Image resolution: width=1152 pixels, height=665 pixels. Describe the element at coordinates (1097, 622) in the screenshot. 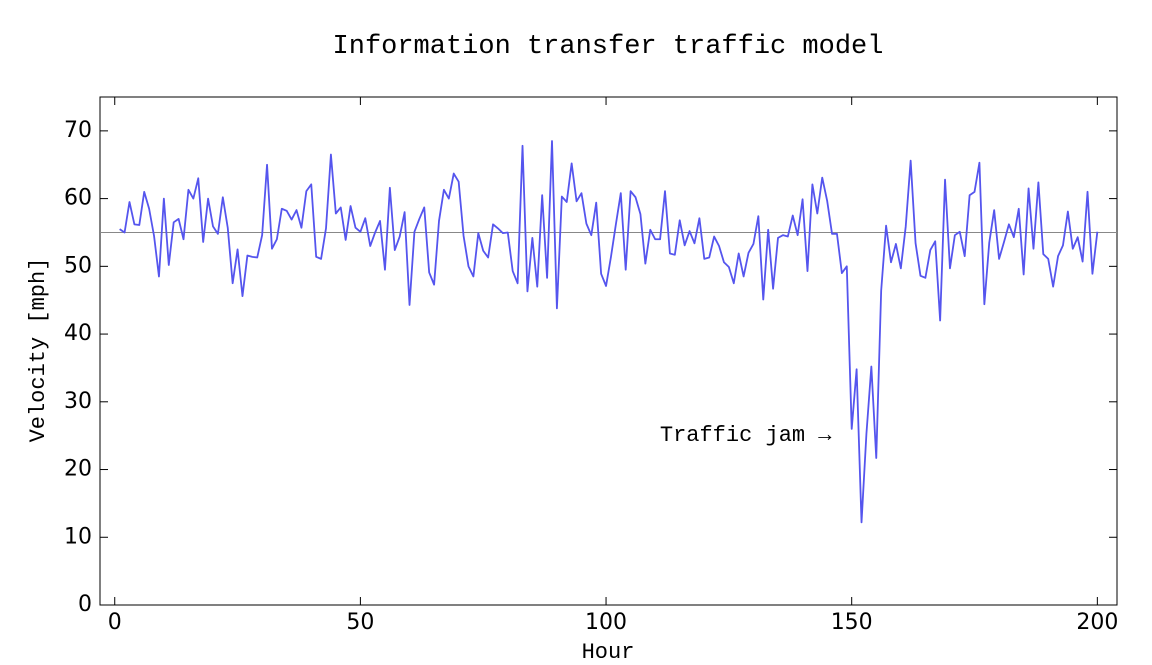

I see `x-tick-label: 200` at that location.